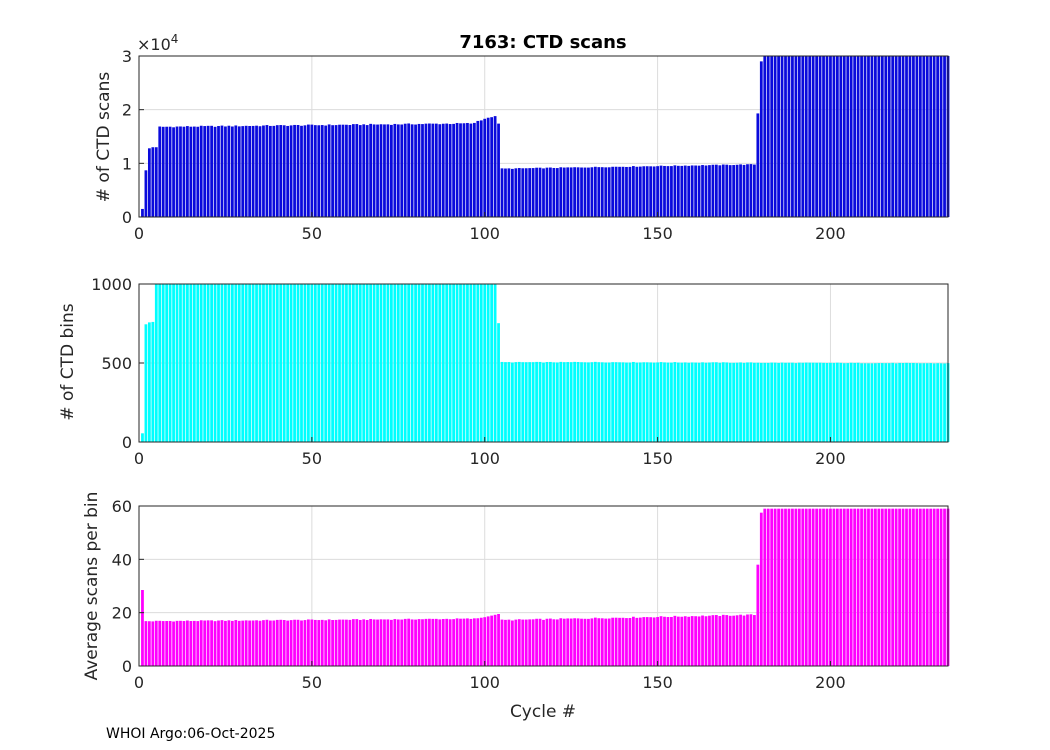 Image resolution: width=1050 pixels, height=750 pixels. I want to click on x-tick-label: 100, so click(484, 682).